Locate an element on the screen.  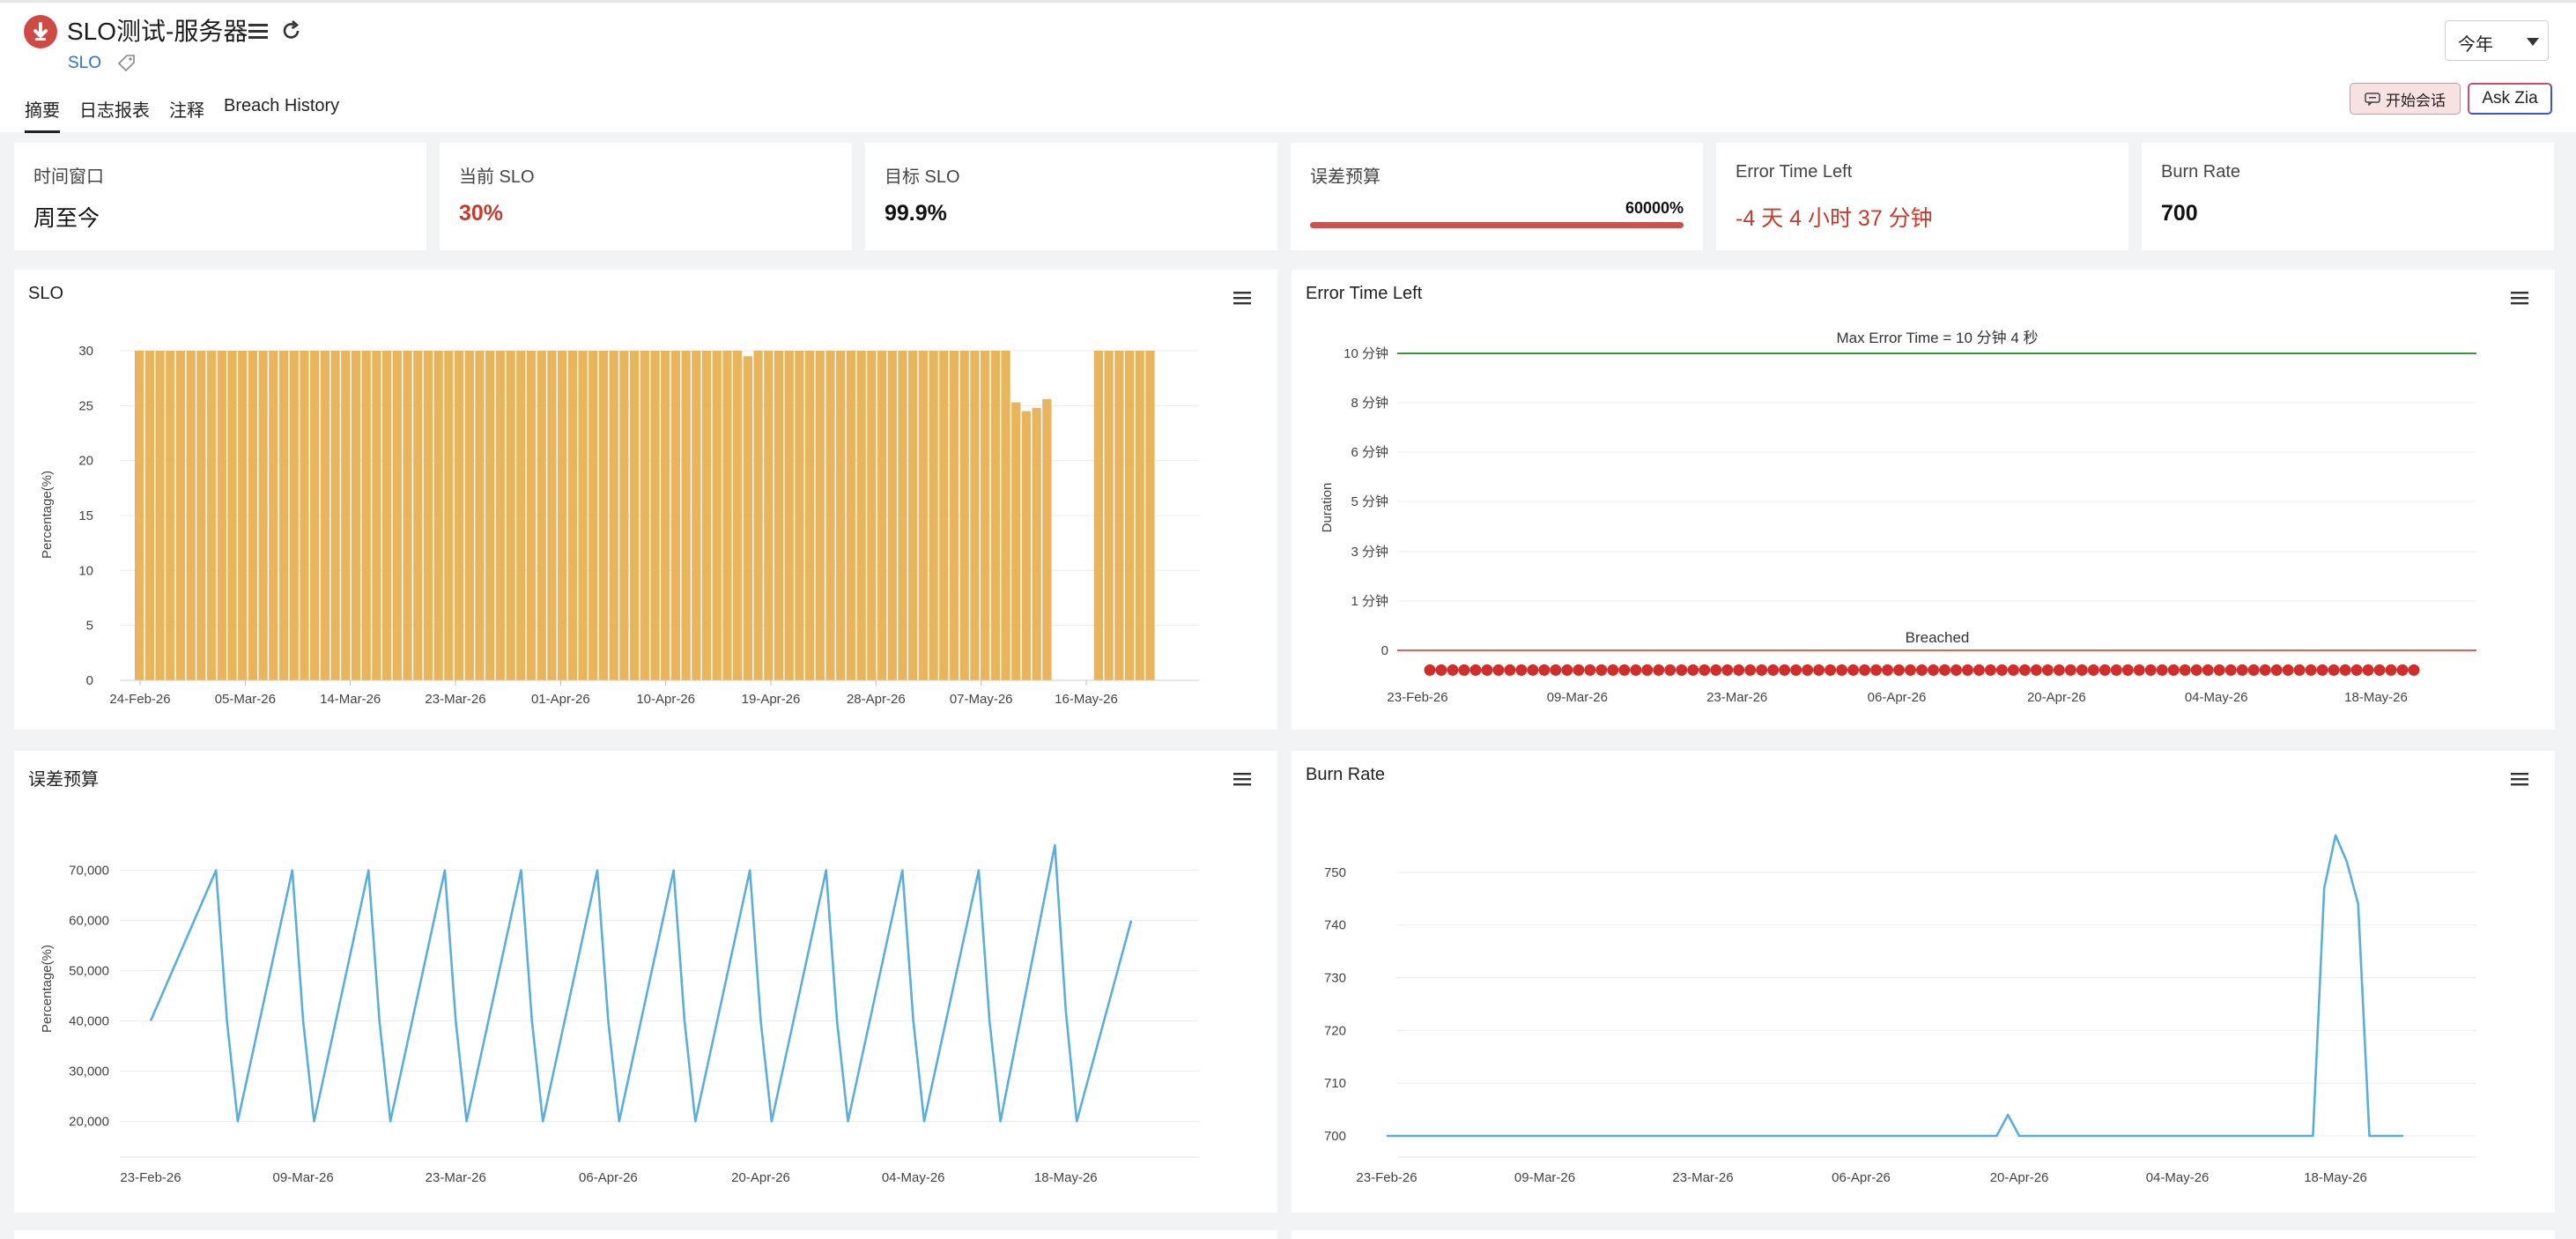
start-chat-button: 开始会话 is located at coordinates (2406, 99).